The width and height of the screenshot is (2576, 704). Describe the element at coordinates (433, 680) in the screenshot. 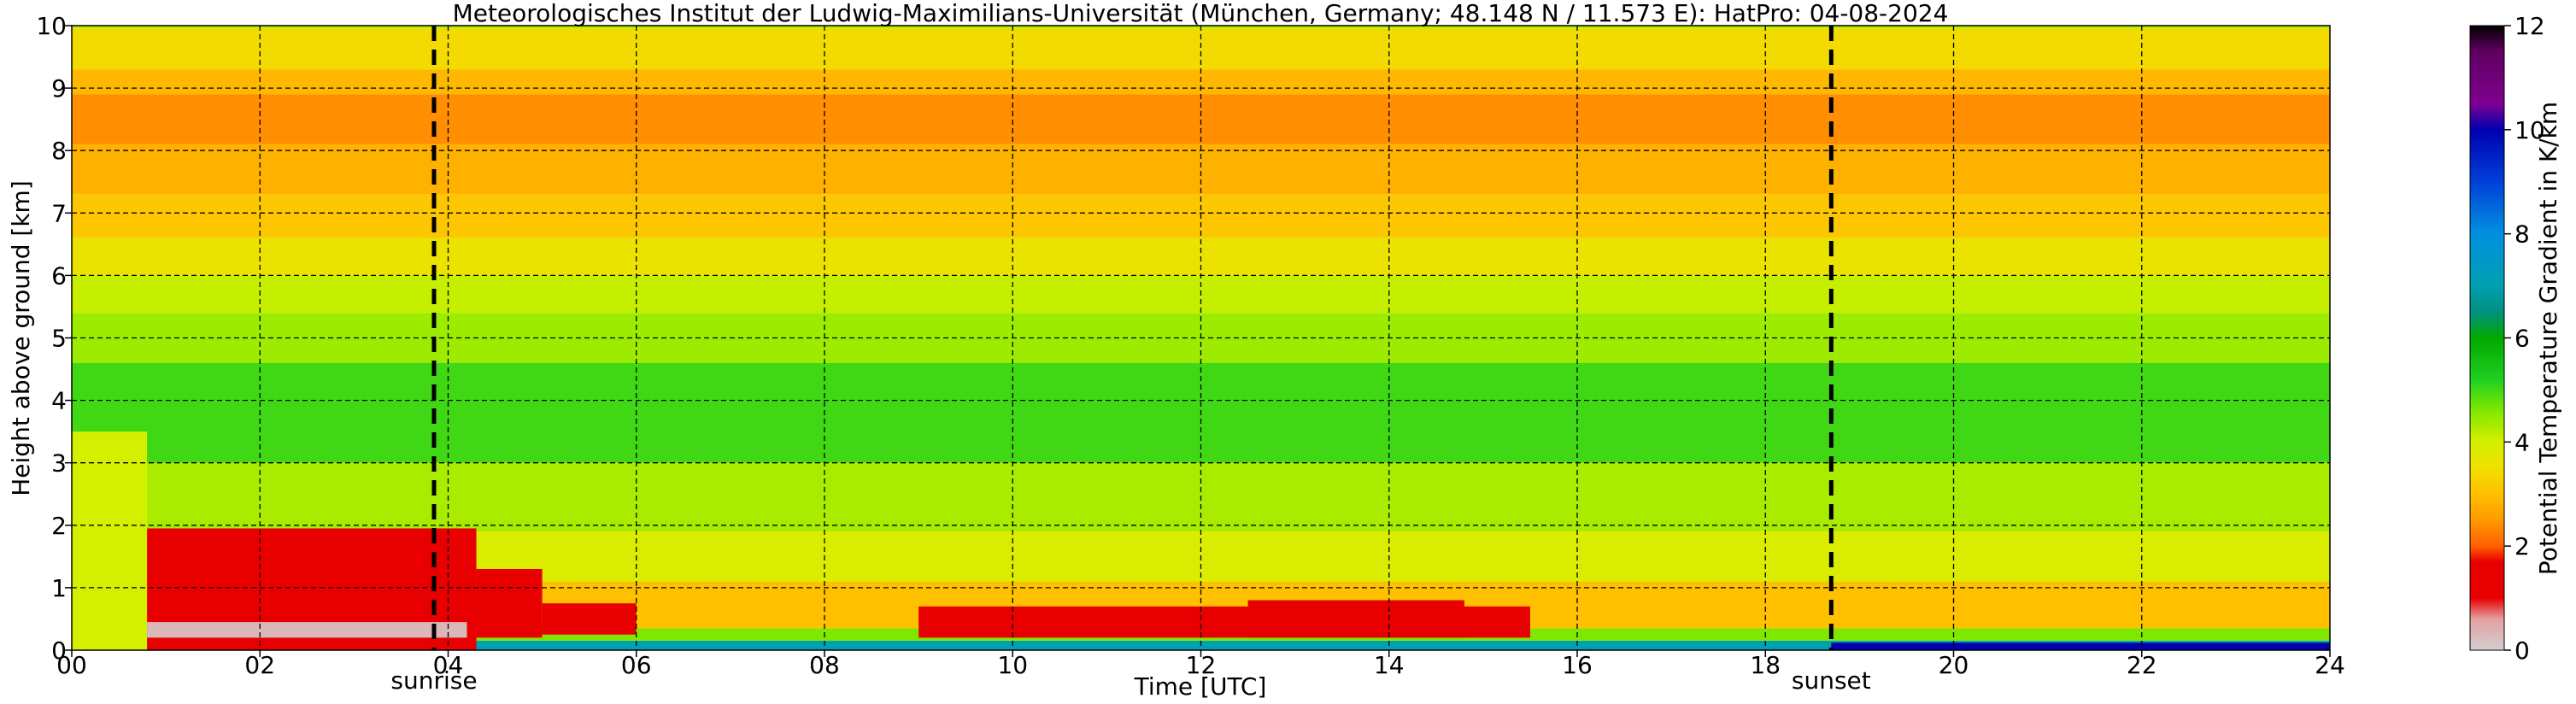

I see `event-label-sunrise: sunrise` at that location.